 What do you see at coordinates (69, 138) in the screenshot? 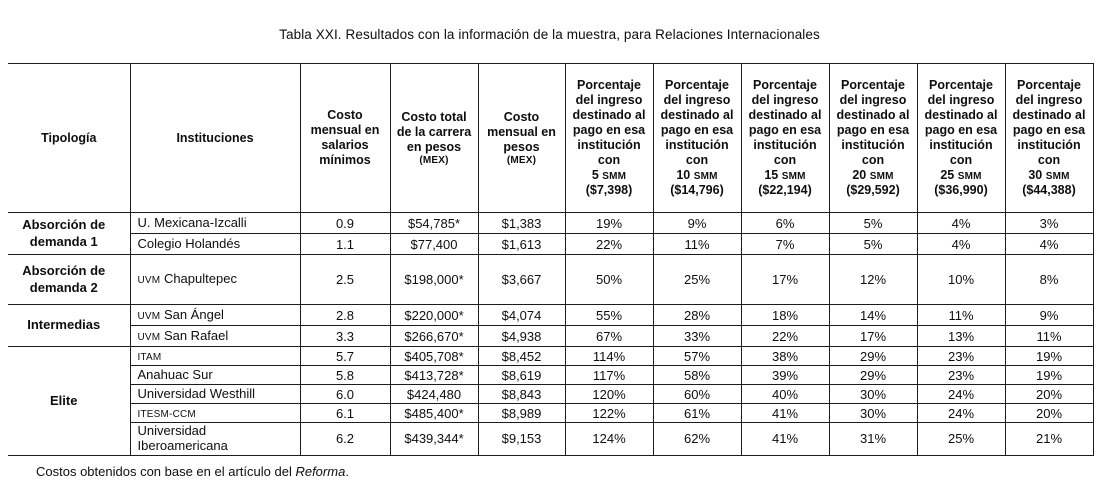
I see `column-header-tipologia: Tipología` at bounding box center [69, 138].